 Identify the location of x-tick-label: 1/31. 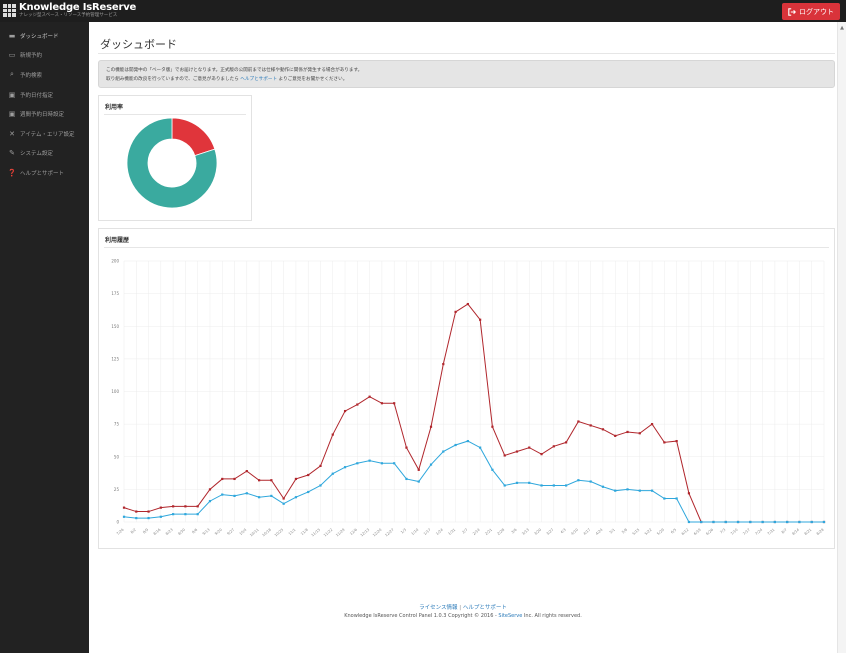
(451, 532).